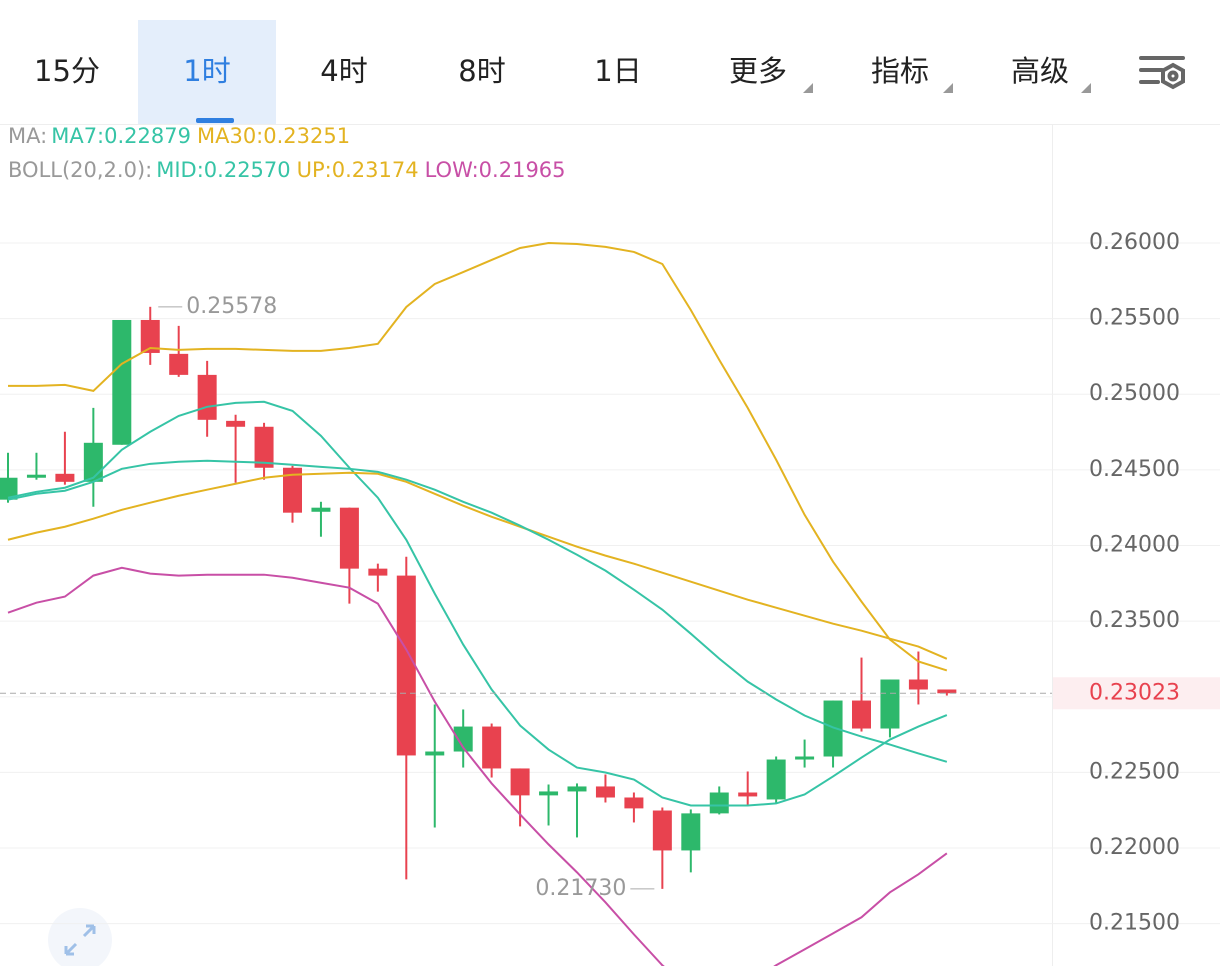 Image resolution: width=1220 pixels, height=966 pixels. I want to click on legend-group-label: MA:, so click(27, 136).